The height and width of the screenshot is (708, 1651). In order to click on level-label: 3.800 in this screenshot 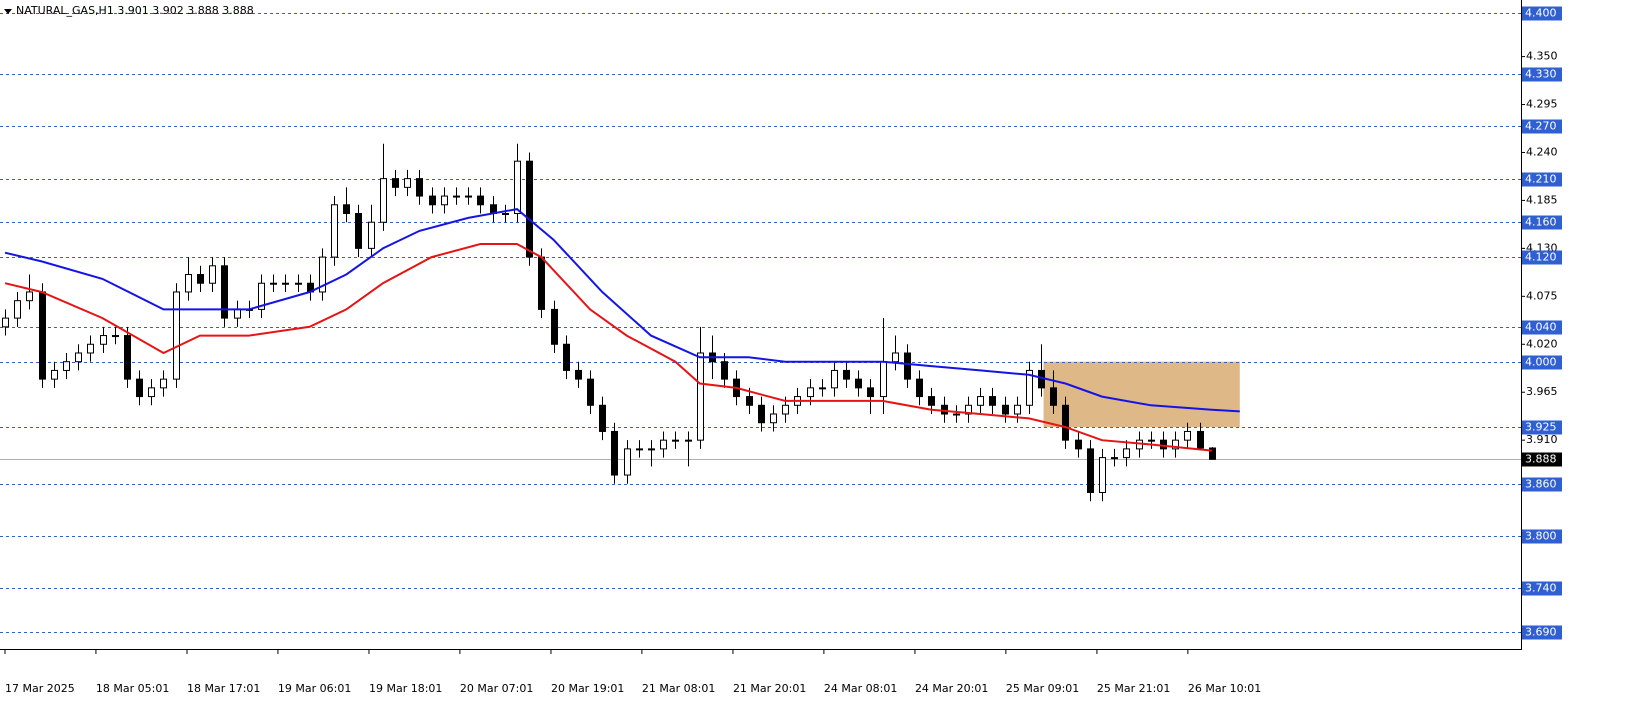, I will do `click(1541, 536)`.